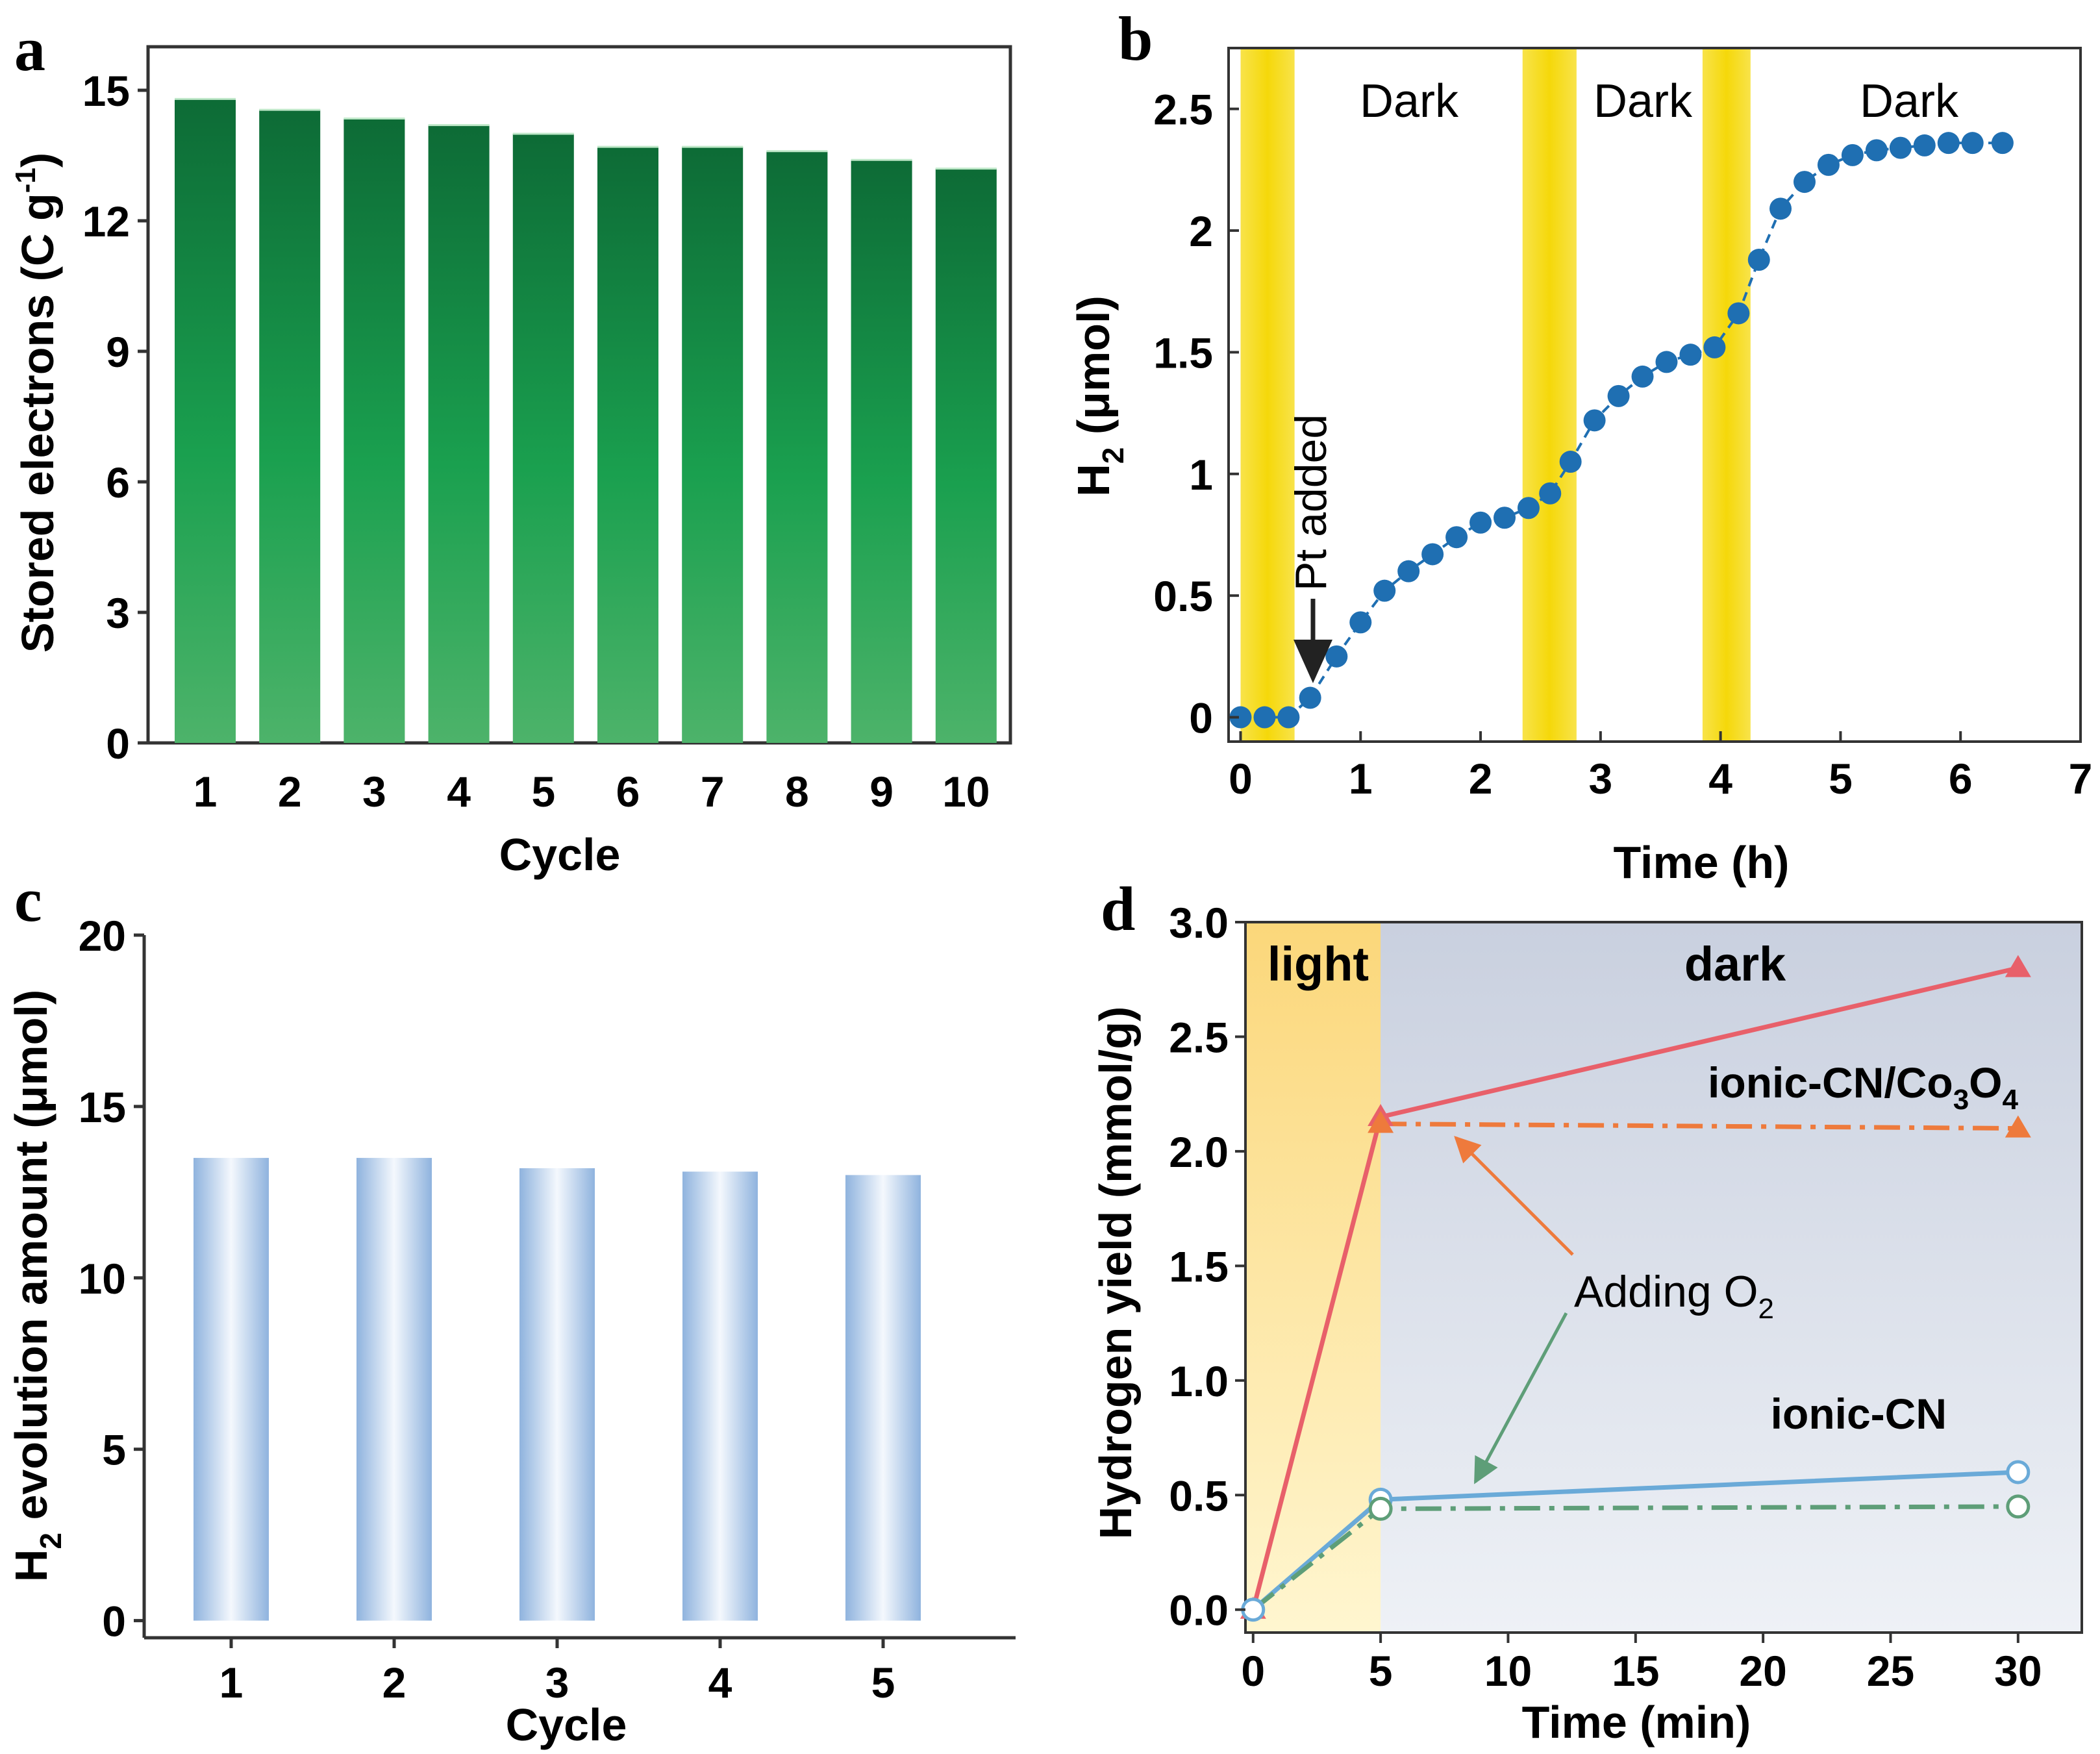  I want to click on panel-a-xlabel: Cycle, so click(560, 854).